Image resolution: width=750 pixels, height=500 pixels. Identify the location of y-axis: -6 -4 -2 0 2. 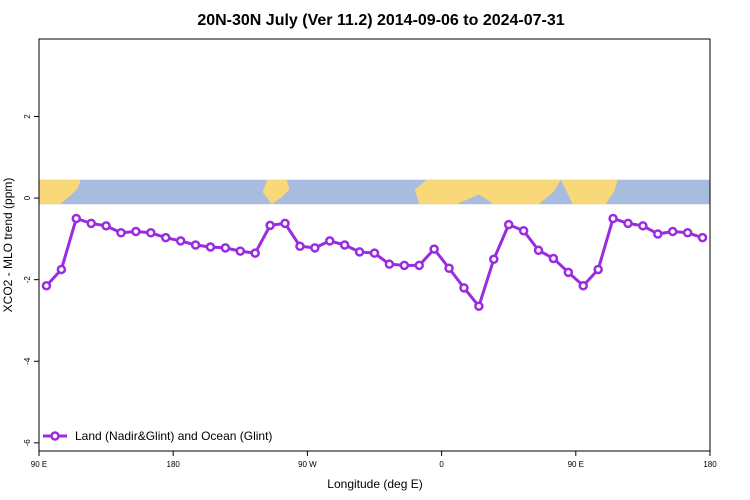
(31, 280).